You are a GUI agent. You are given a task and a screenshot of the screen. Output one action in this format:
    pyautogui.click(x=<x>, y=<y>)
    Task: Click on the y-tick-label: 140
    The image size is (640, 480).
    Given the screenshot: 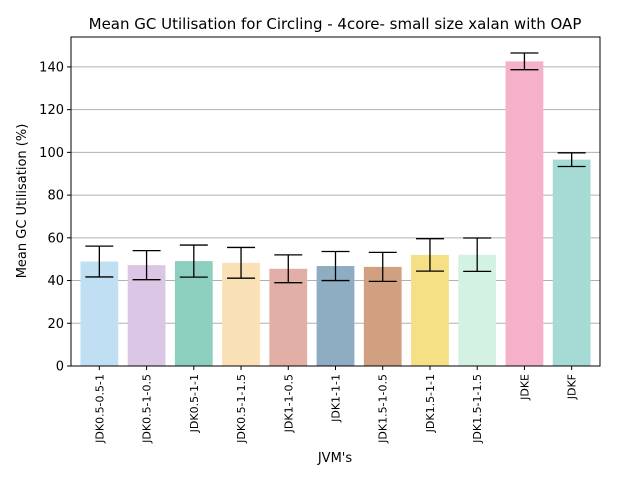 What is the action you would take?
    pyautogui.click(x=51, y=67)
    